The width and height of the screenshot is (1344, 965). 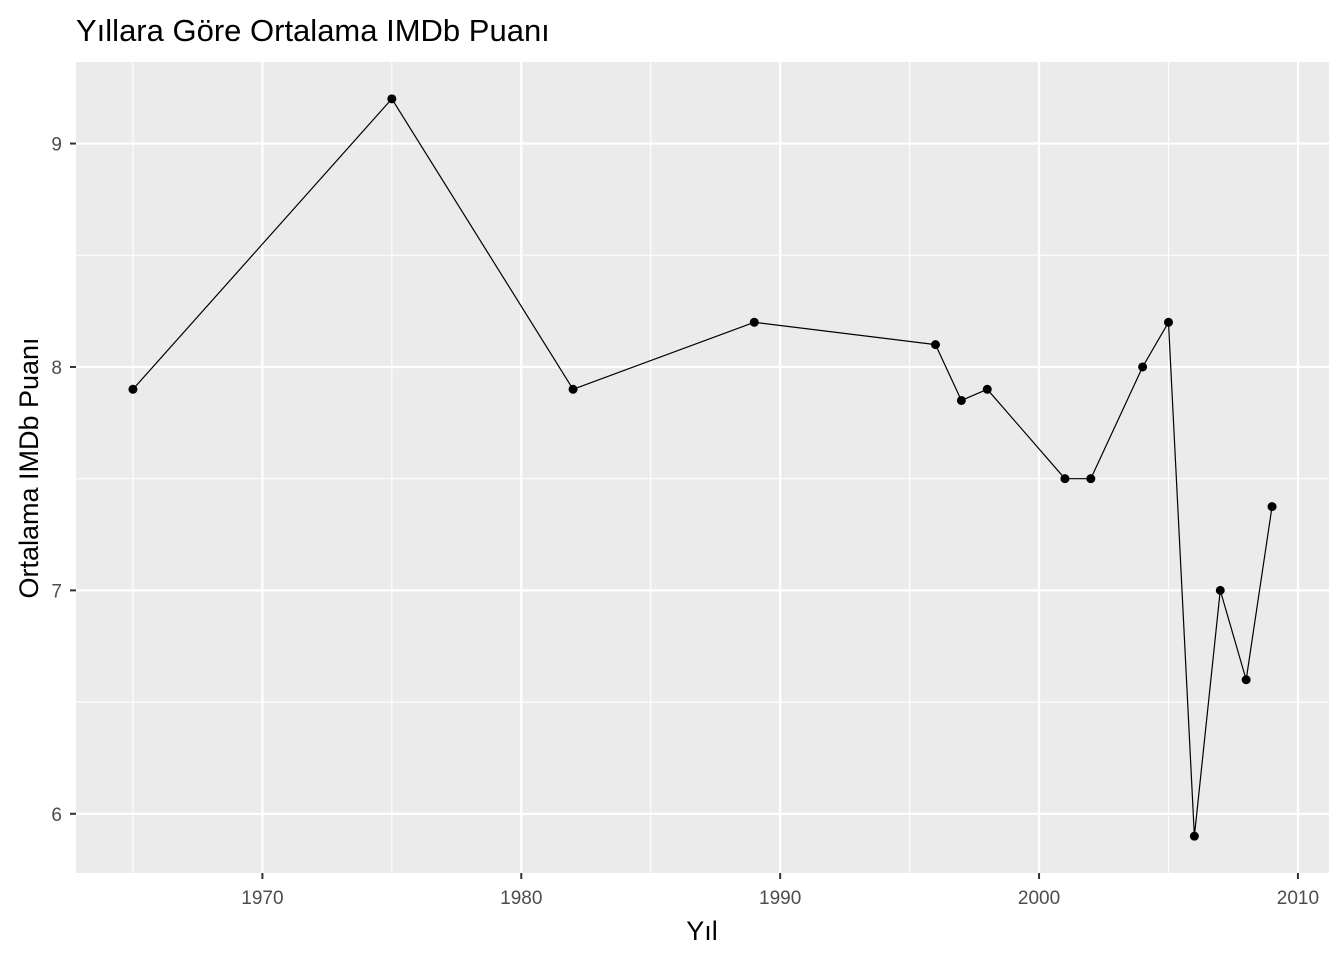 I want to click on y-tick-label: 6, so click(x=56, y=815).